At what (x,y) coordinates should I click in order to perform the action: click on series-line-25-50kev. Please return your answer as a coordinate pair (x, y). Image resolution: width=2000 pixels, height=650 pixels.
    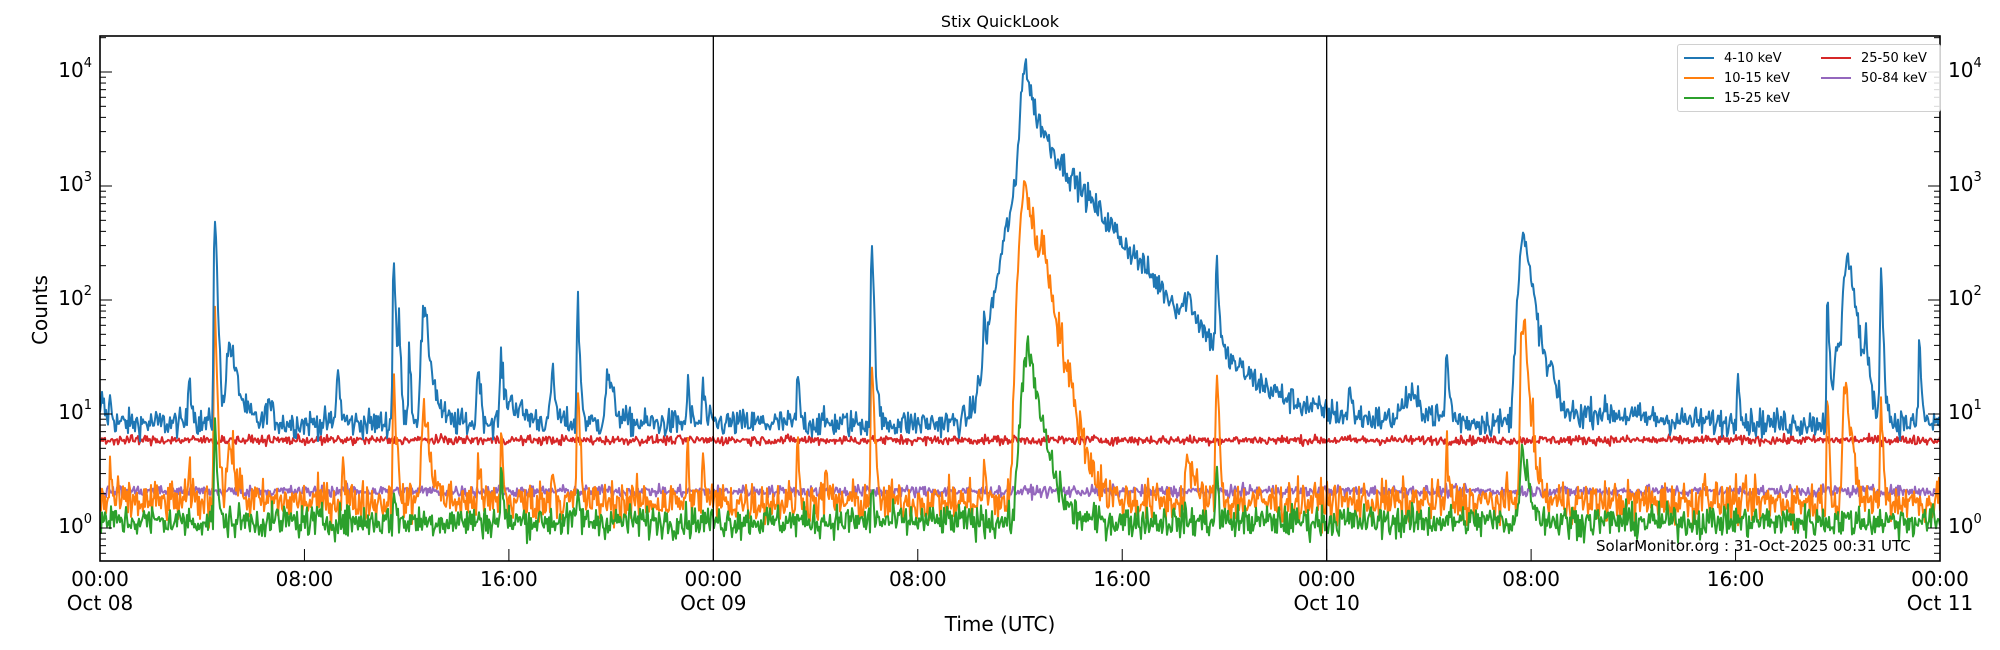
    Looking at the image, I should click on (1020, 440).